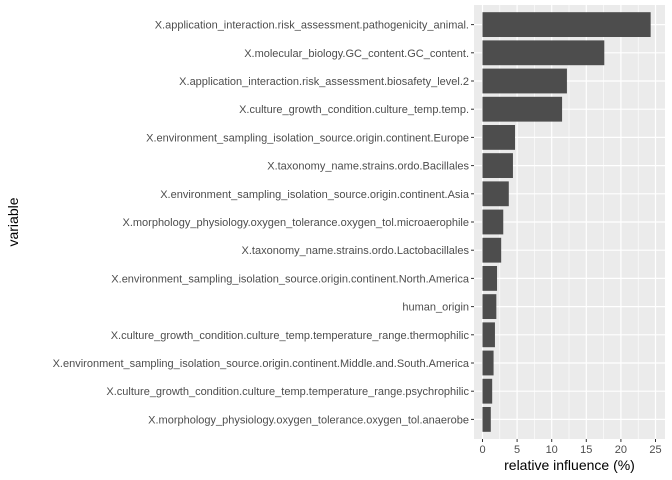 This screenshot has height=480, width=672. Describe the element at coordinates (517, 450) in the screenshot. I see `x-tick-label: 5` at that location.